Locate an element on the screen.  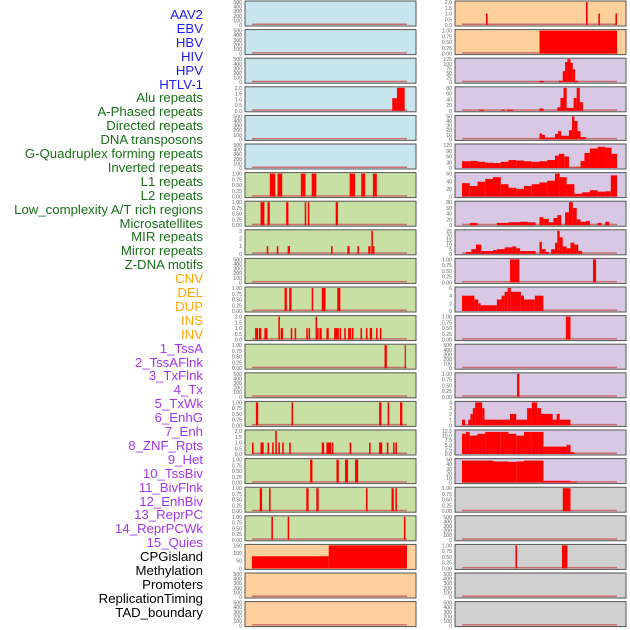
y-tick-label: 1.0 is located at coordinates (238, 100).